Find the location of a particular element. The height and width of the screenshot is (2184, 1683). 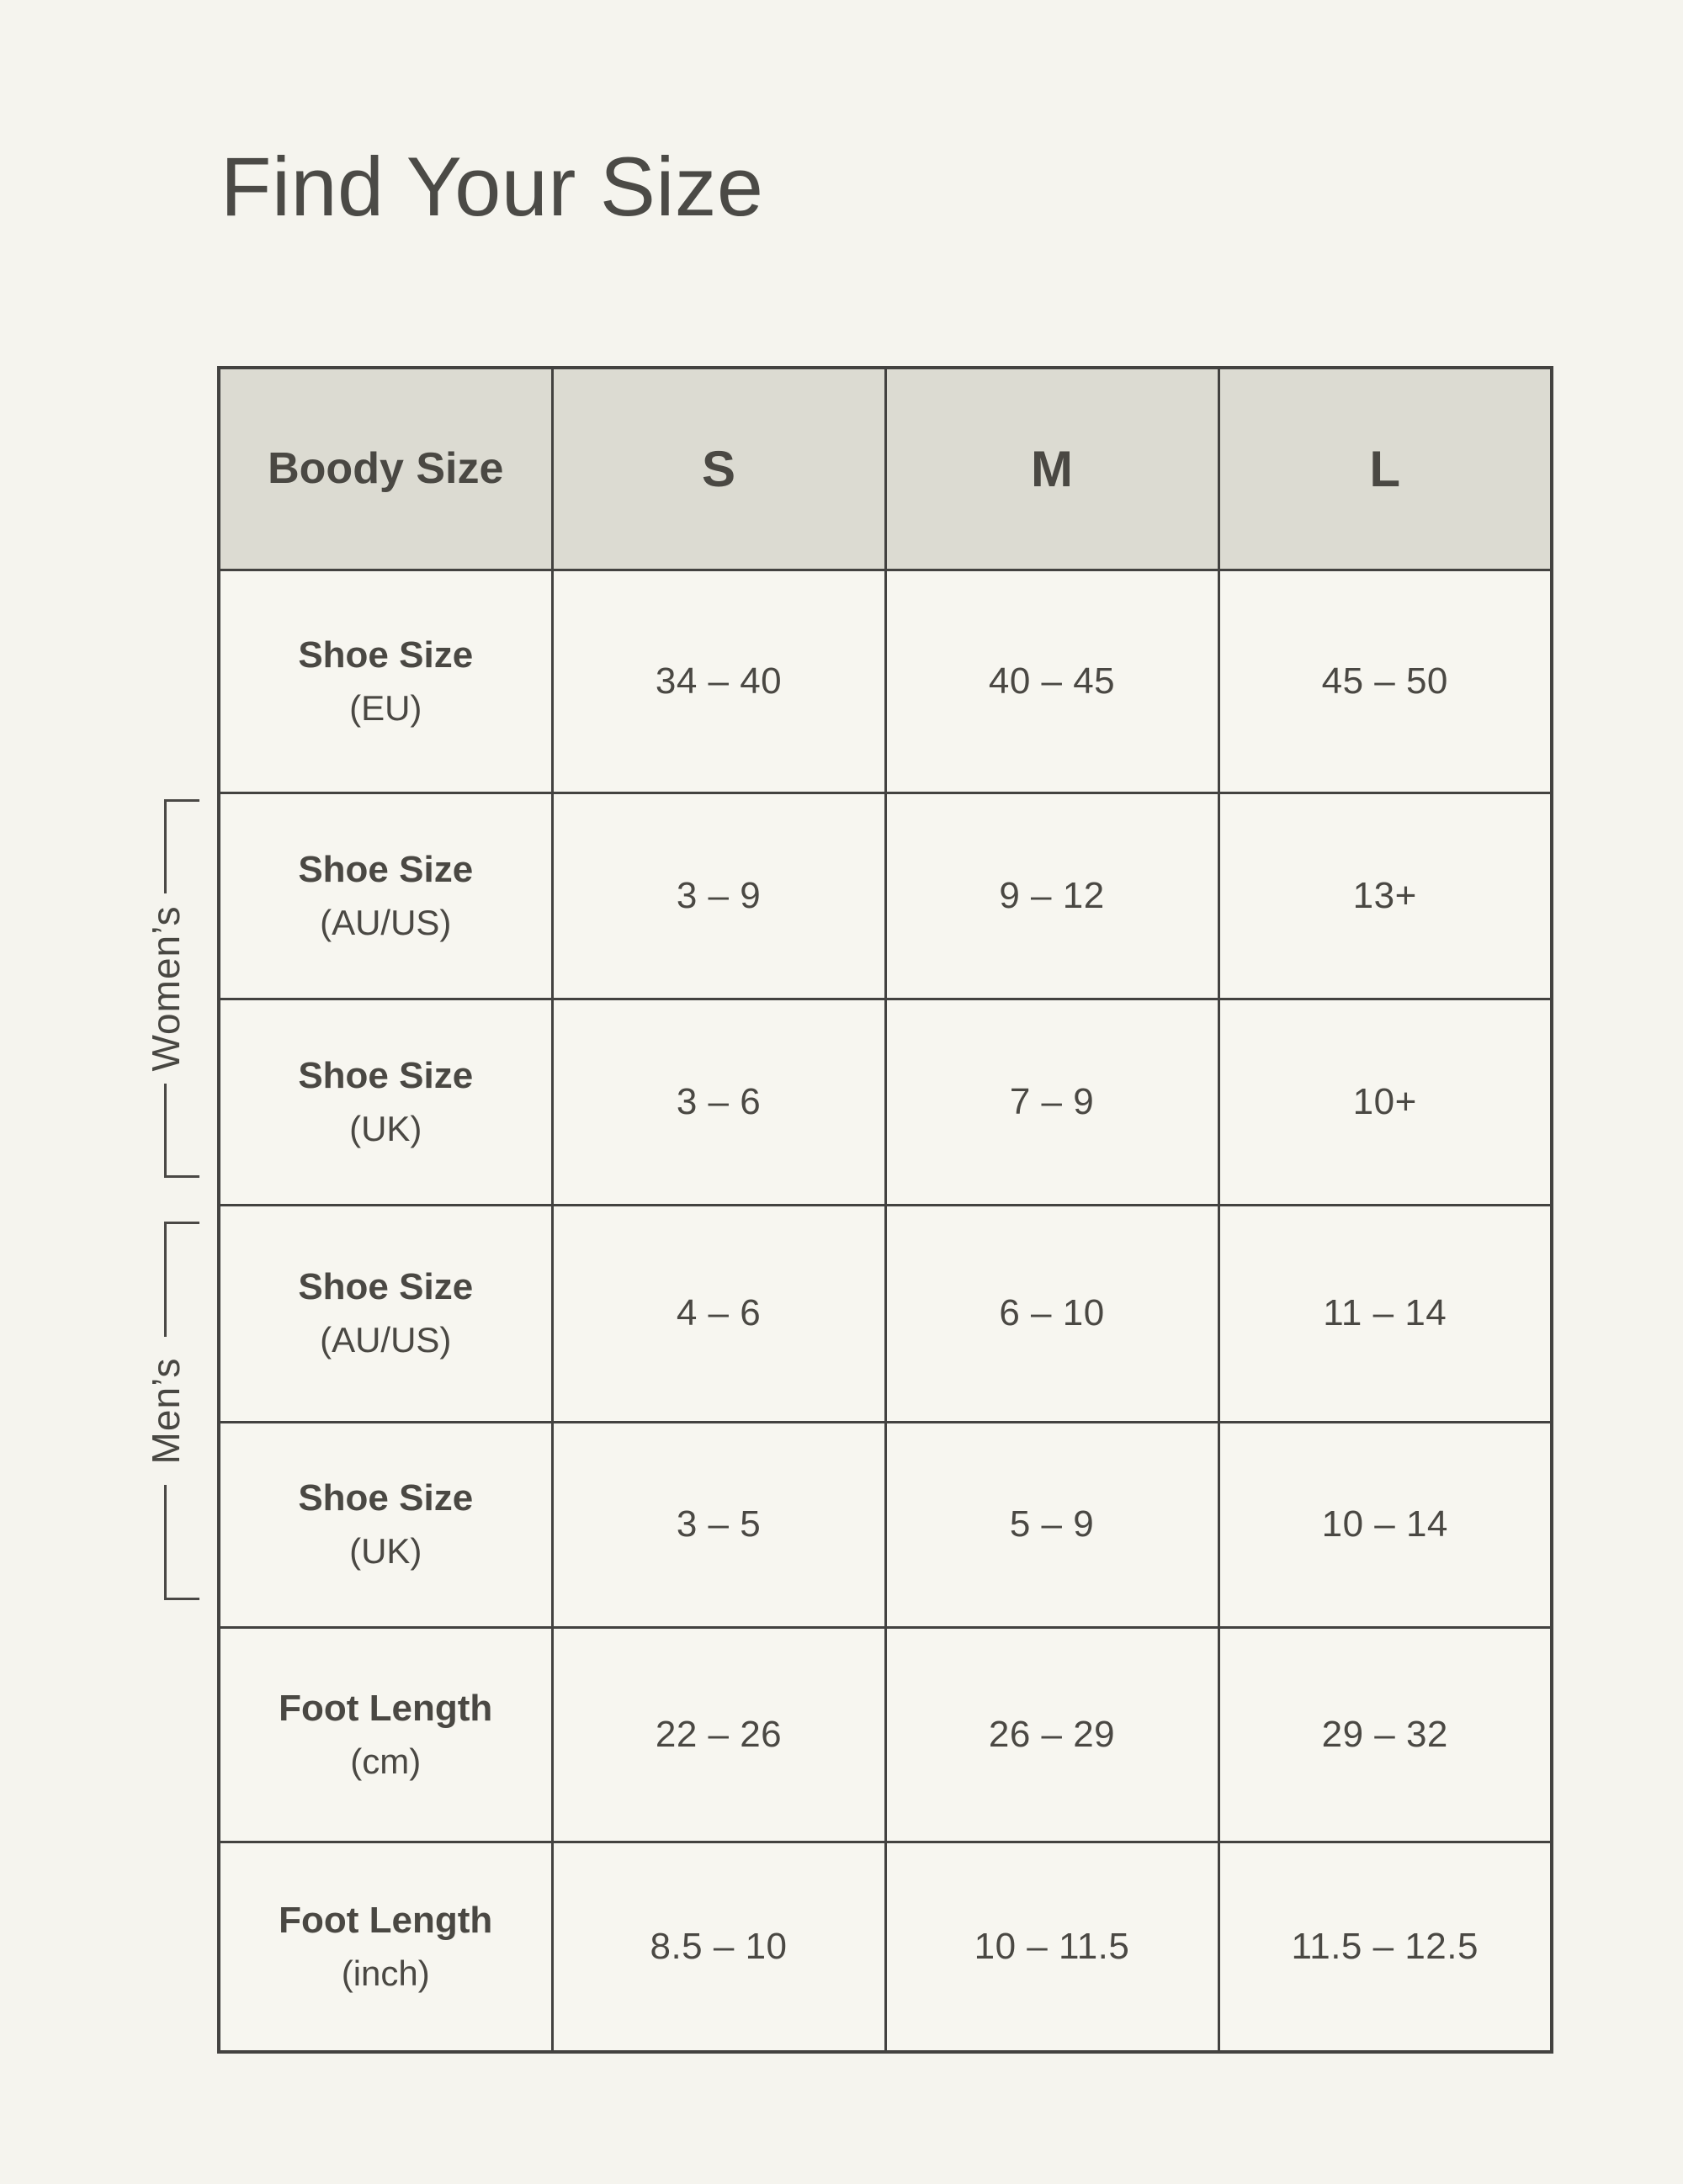

table-row-foot-length-cm: Foot Length (cm) 22 – 26 26 – 29 29 – 32 is located at coordinates (885, 1734).